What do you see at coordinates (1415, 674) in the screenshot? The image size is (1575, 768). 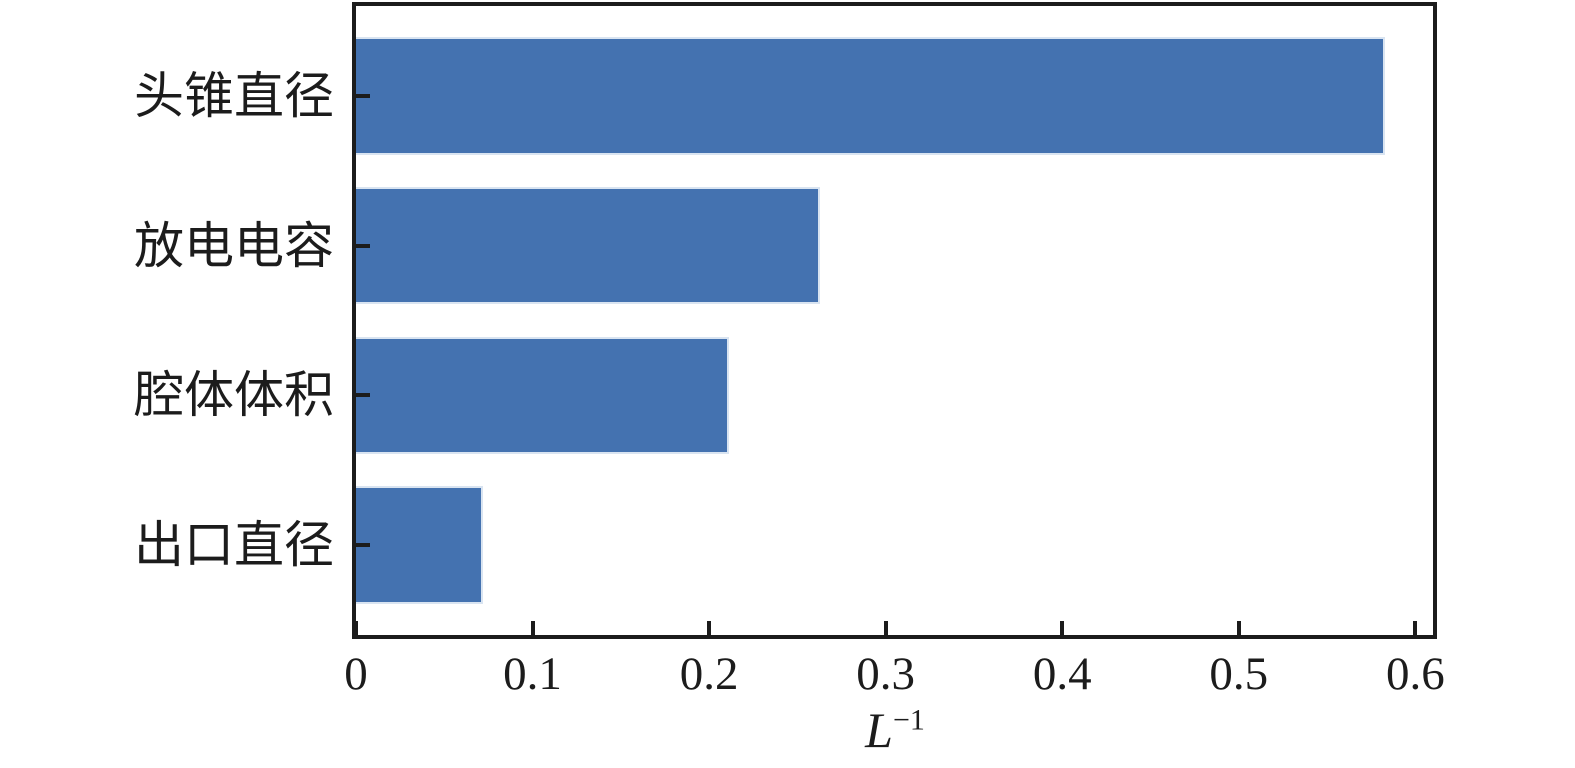 I see `x-tick-label-6: 0.6` at bounding box center [1415, 674].